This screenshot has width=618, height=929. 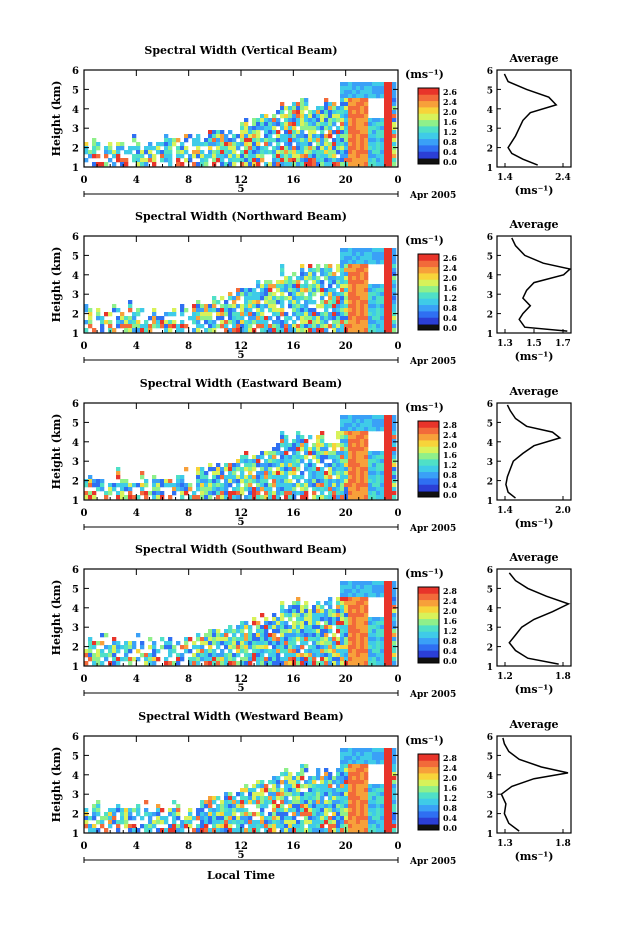 I want to click on y-tick-label: 5, so click(x=75, y=756).